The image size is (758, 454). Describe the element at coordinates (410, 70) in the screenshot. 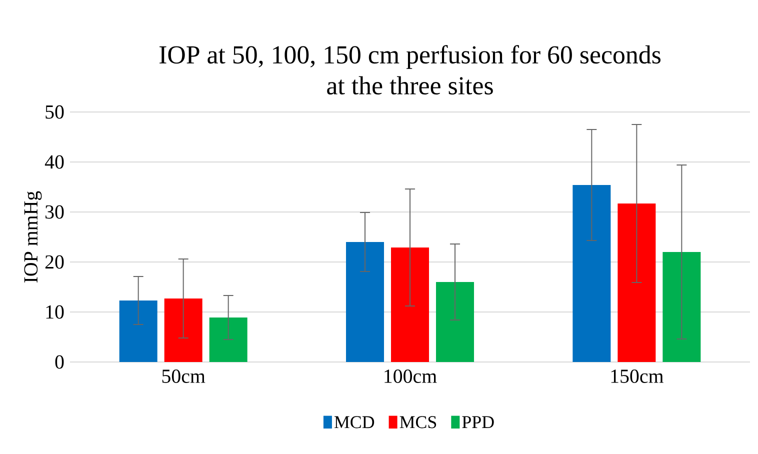

I see `chart-title: IOP at 50, 100, 150 cm perfusion for 60 seconds at the three sites` at that location.